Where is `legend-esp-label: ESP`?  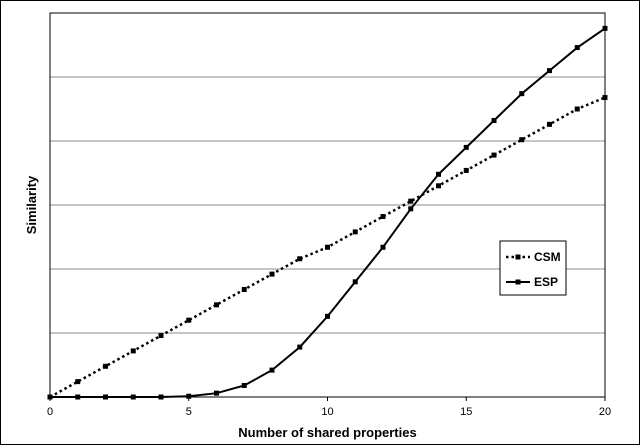 legend-esp-label: ESP is located at coordinates (546, 282).